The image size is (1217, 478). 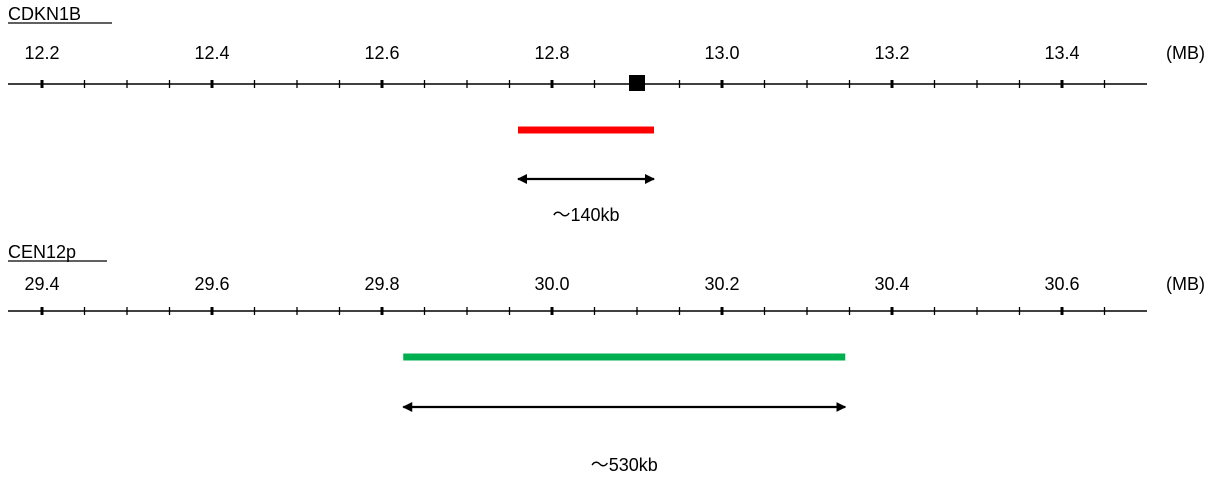 What do you see at coordinates (1185, 284) in the screenshot?
I see `unit-label-cen12p: (MB)` at bounding box center [1185, 284].